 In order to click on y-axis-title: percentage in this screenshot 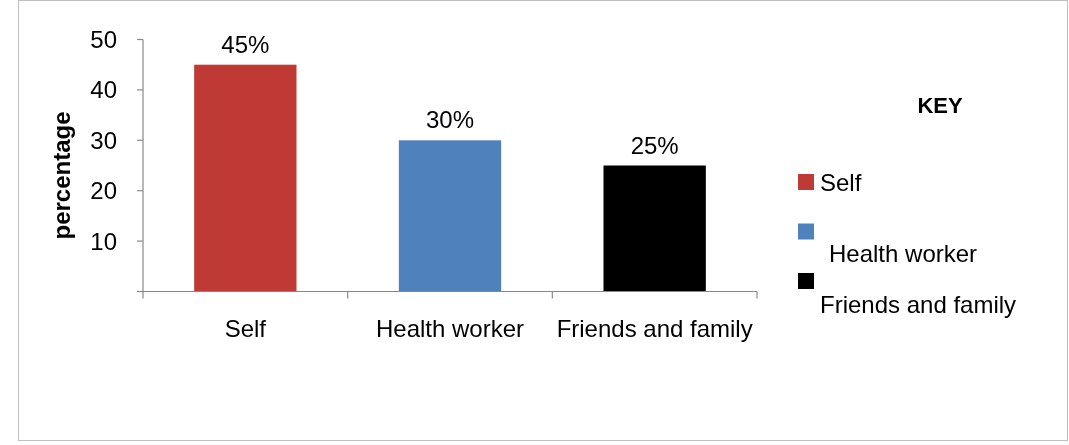, I will do `click(61, 175)`.